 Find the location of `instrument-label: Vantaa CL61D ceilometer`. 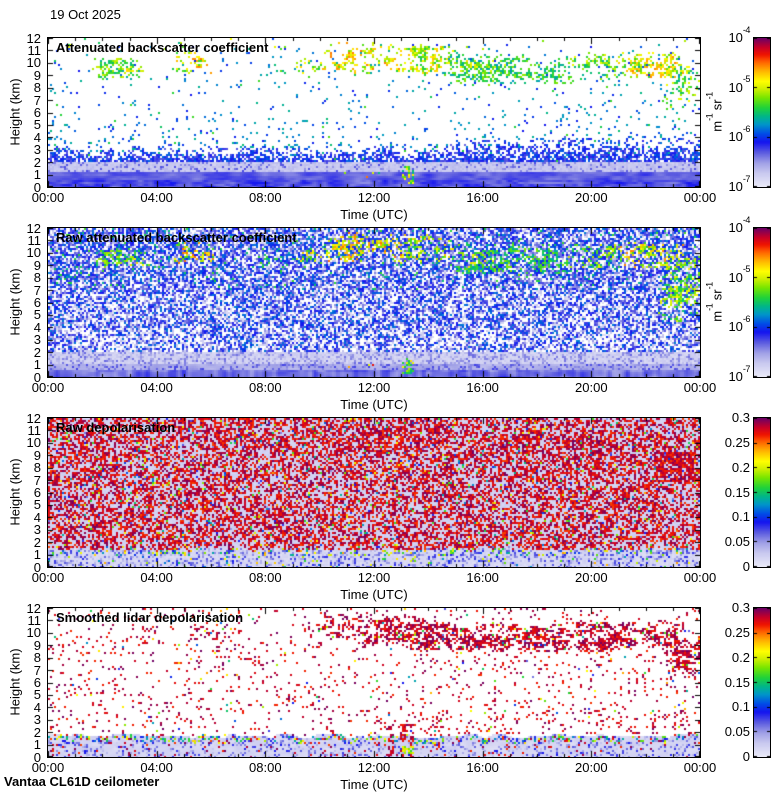

instrument-label: Vantaa CL61D ceilometer is located at coordinates (82, 781).